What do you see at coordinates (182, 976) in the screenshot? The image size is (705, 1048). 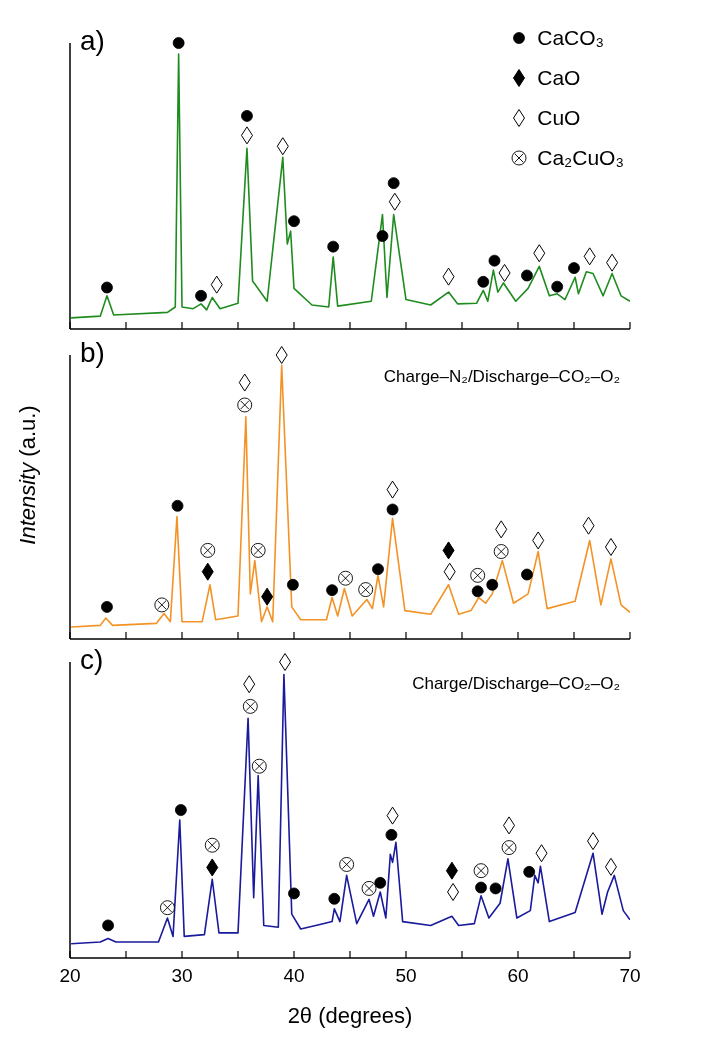 I see `x-tick-label: 30` at bounding box center [182, 976].